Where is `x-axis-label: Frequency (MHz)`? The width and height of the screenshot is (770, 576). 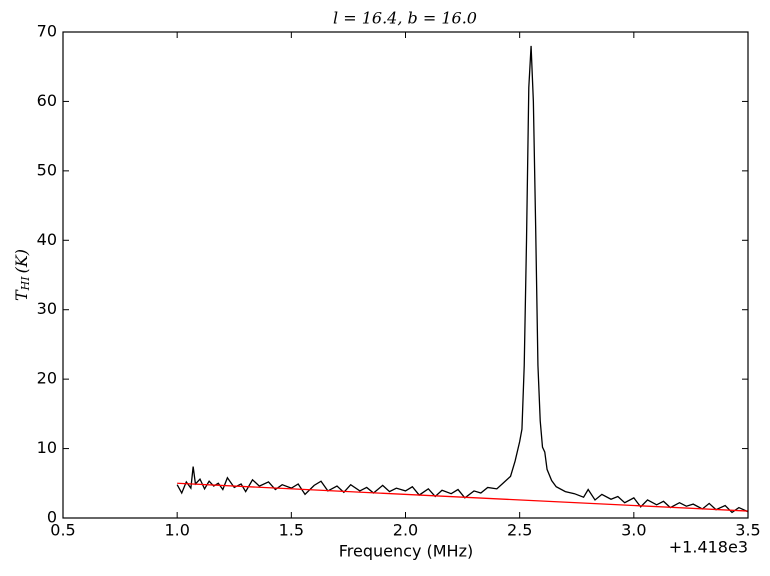 x-axis-label: Frequency (MHz) is located at coordinates (406, 551).